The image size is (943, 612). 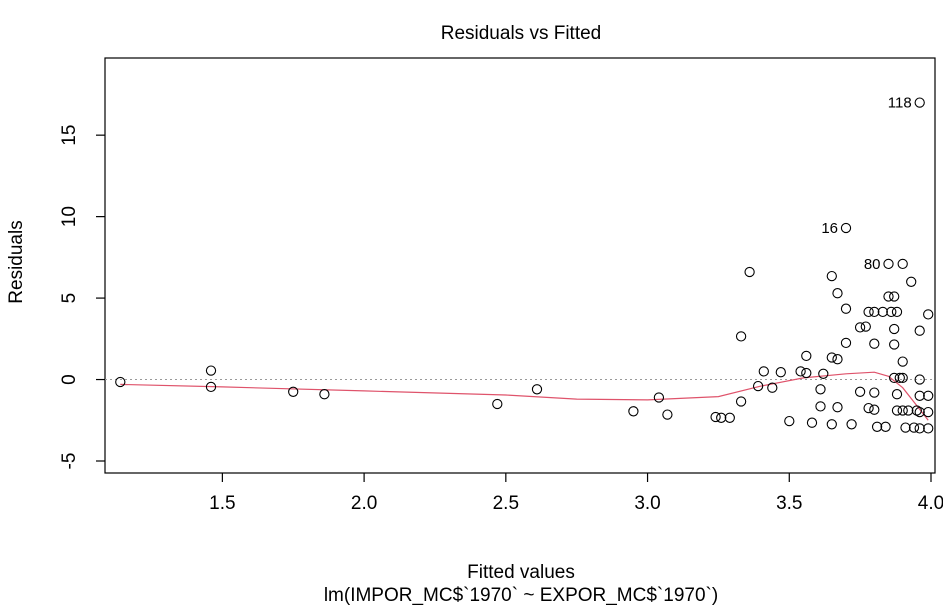 I want to click on model-formula-subtitle: lm(IMPOR_MC$`1970` ~ EXPOR_MC$`1970`), so click(x=521, y=595).